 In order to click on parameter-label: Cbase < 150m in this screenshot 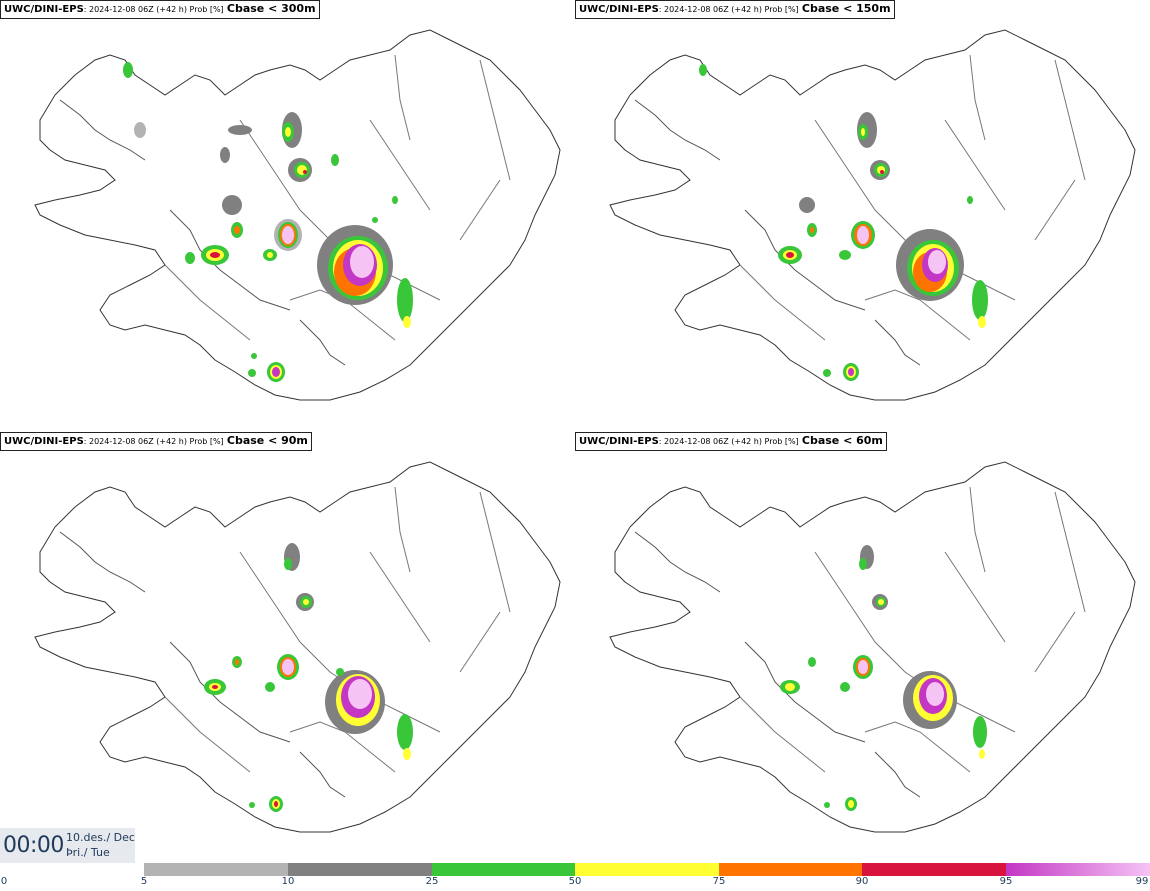, I will do `click(846, 8)`.